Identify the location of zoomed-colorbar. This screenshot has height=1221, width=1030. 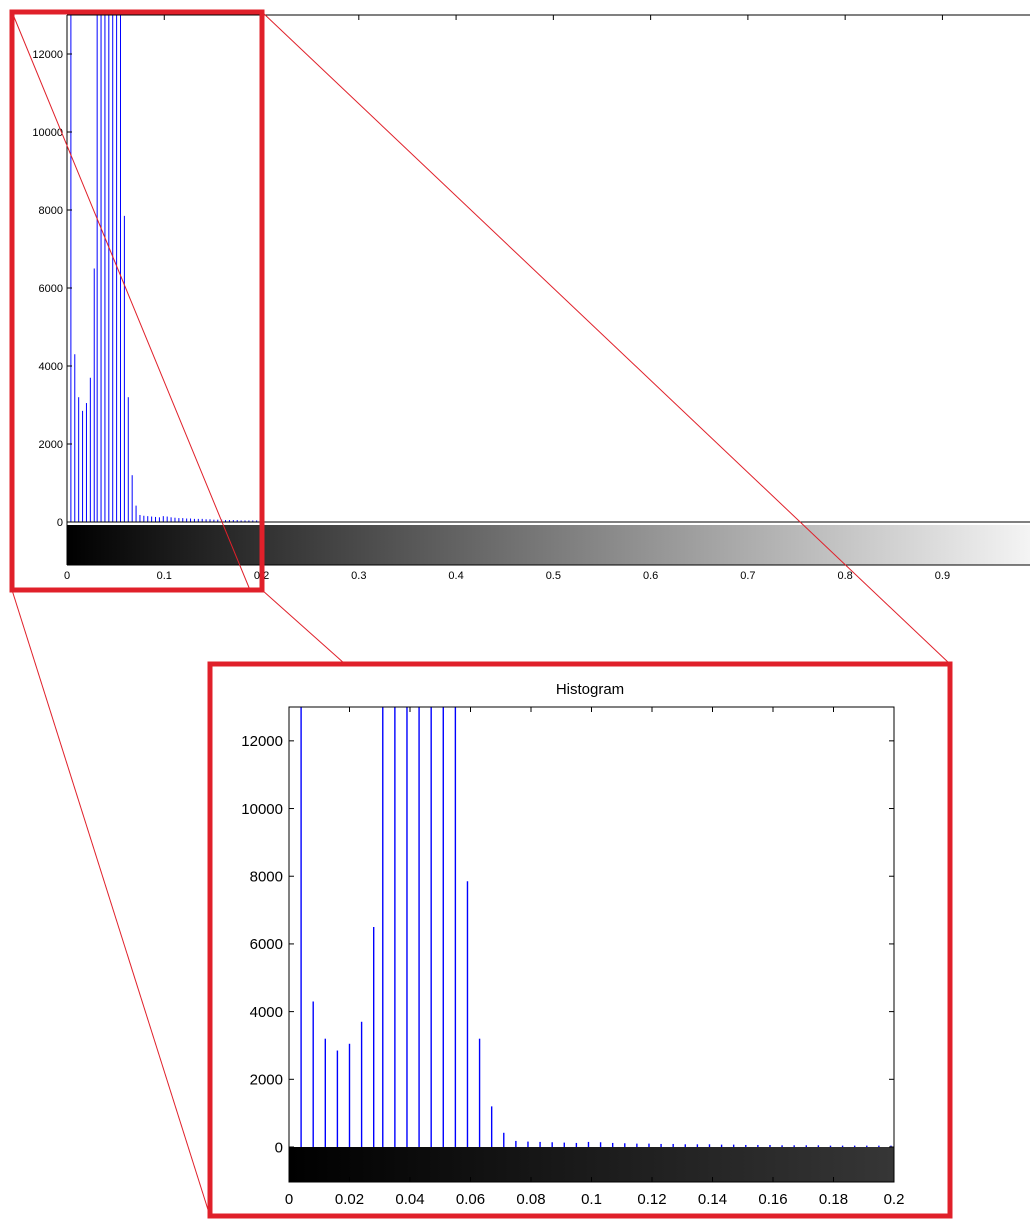
(591, 1164).